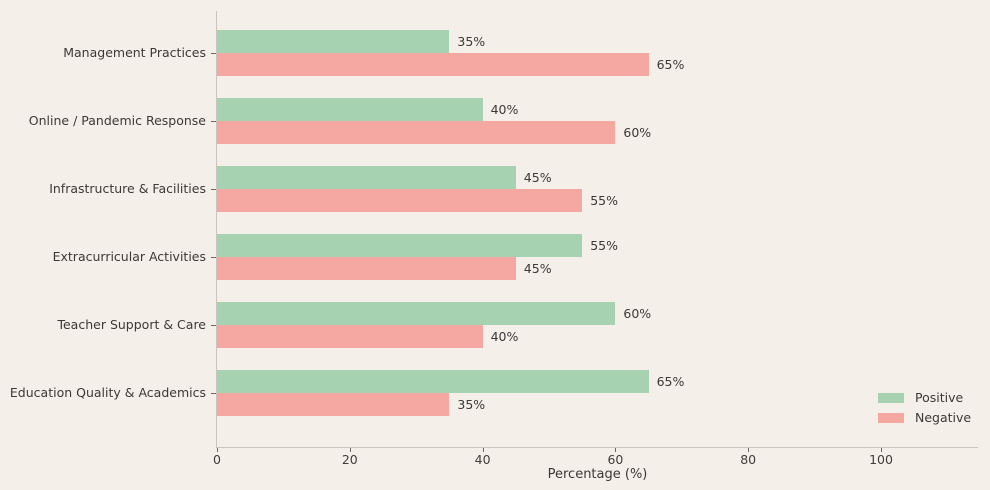  I want to click on legend-label-positive: Positive, so click(939, 397).